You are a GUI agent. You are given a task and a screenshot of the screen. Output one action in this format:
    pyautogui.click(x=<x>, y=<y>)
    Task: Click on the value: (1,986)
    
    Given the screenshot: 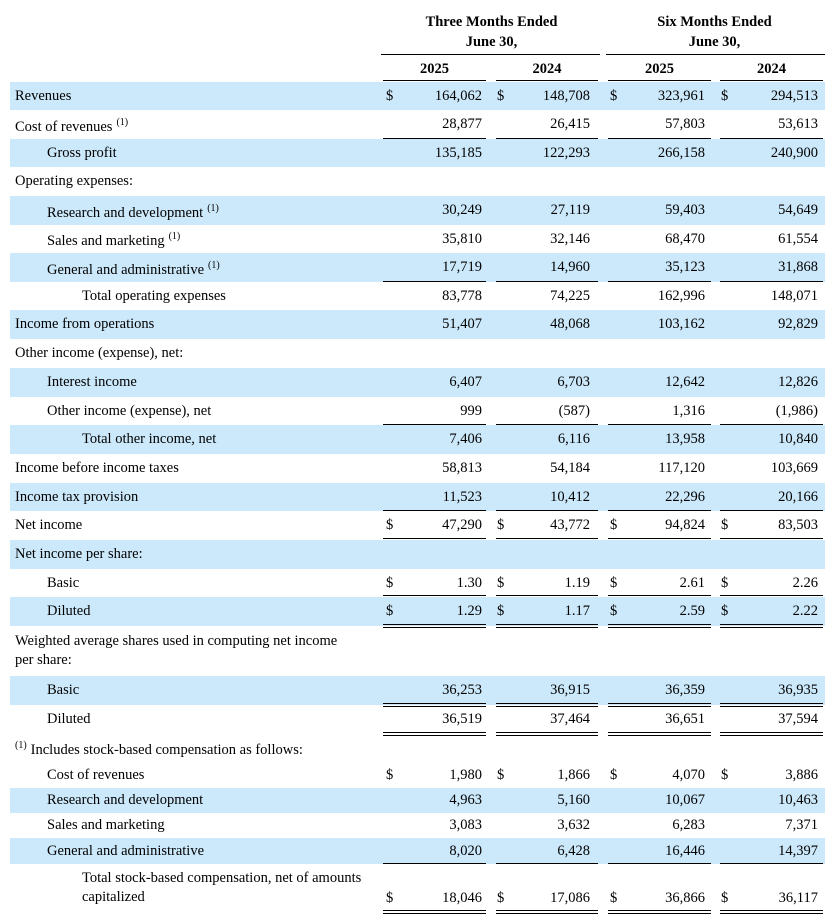 What is the action you would take?
    pyautogui.click(x=796, y=410)
    